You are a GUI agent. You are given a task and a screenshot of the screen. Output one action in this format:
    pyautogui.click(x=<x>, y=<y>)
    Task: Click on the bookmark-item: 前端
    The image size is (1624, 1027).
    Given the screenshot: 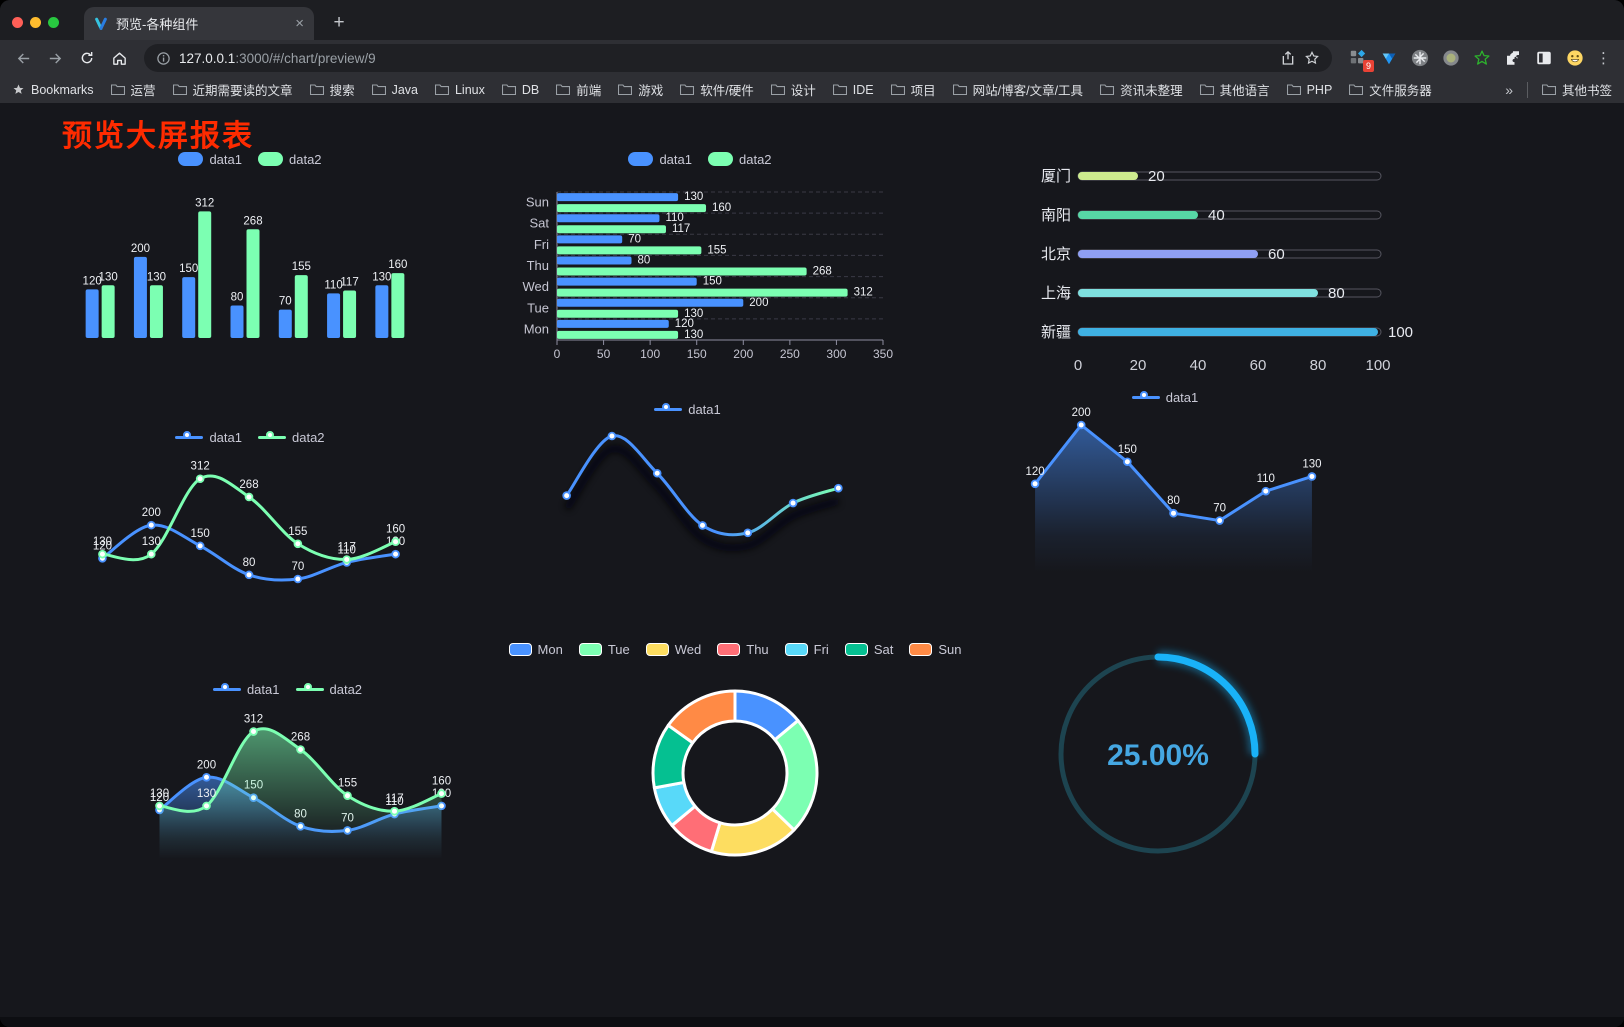 What is the action you would take?
    pyautogui.click(x=578, y=89)
    